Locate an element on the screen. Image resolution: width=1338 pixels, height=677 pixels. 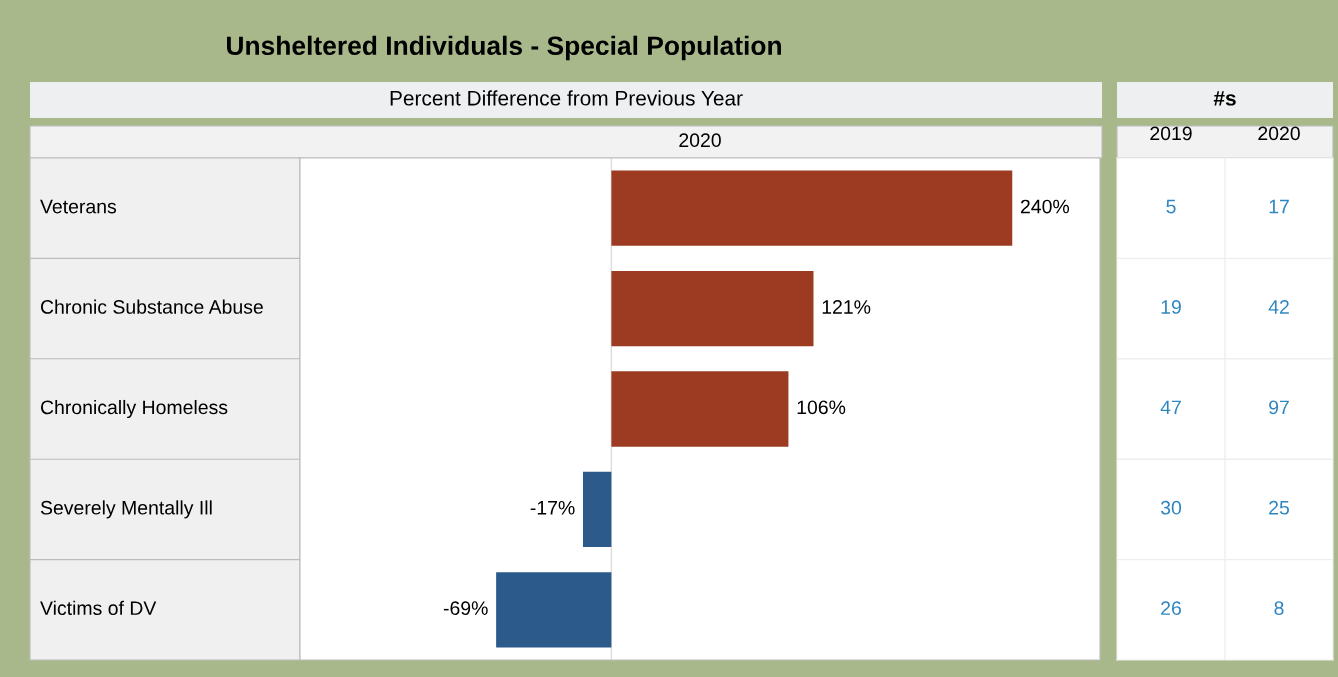
data-label: 106% is located at coordinates (821, 407).